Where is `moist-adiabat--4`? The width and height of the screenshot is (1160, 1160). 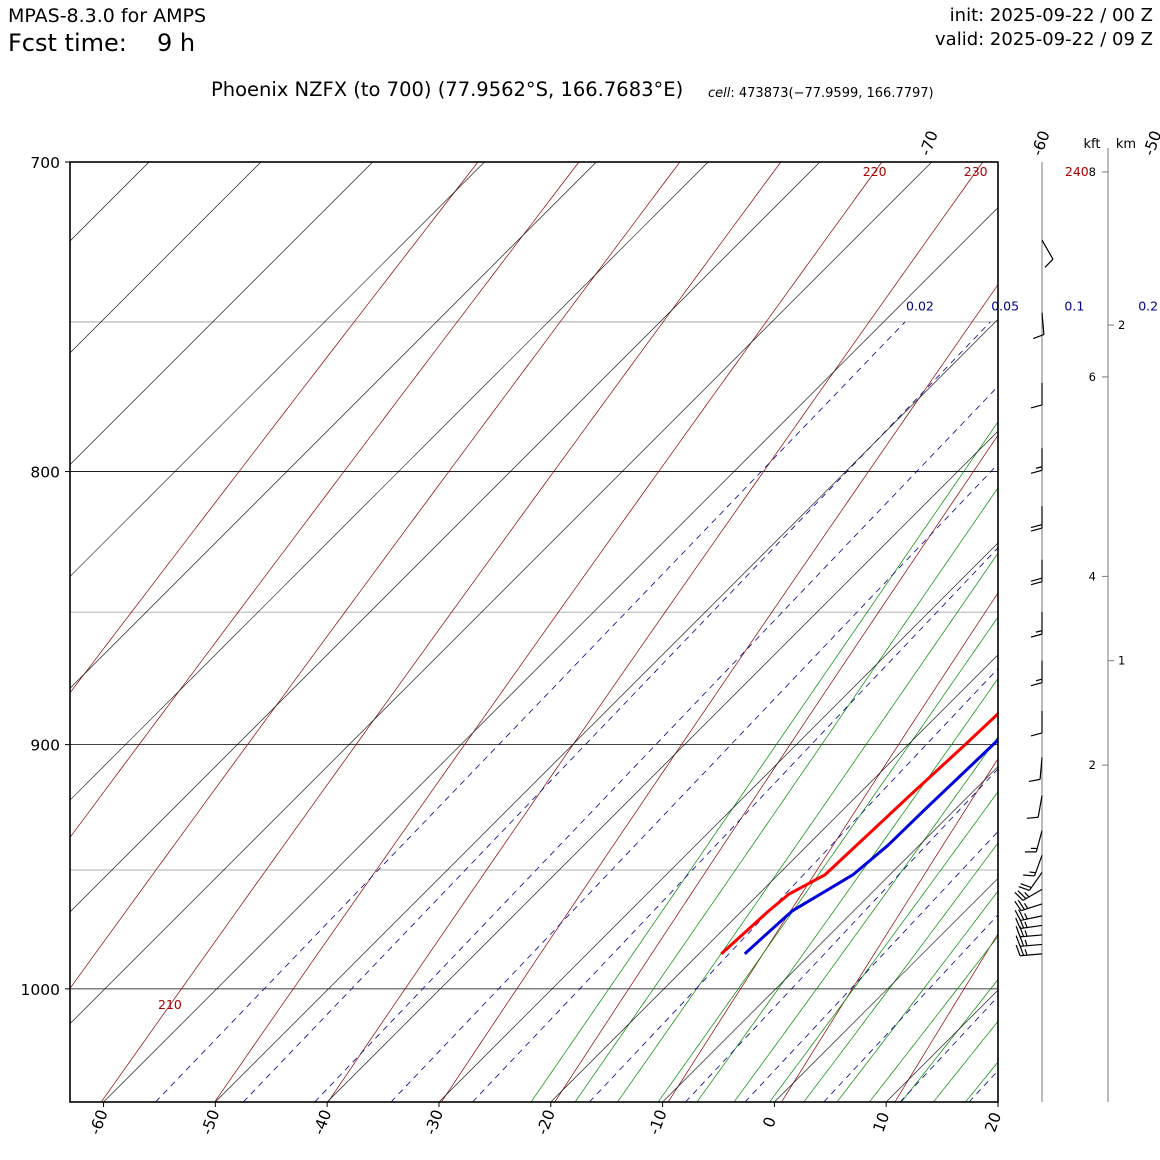 moist-adiabat--4 is located at coordinates (965, 1061).